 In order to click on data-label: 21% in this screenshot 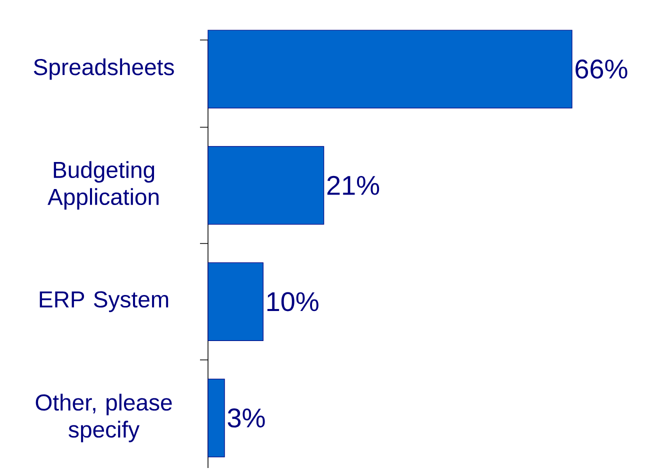, I will do `click(353, 185)`.